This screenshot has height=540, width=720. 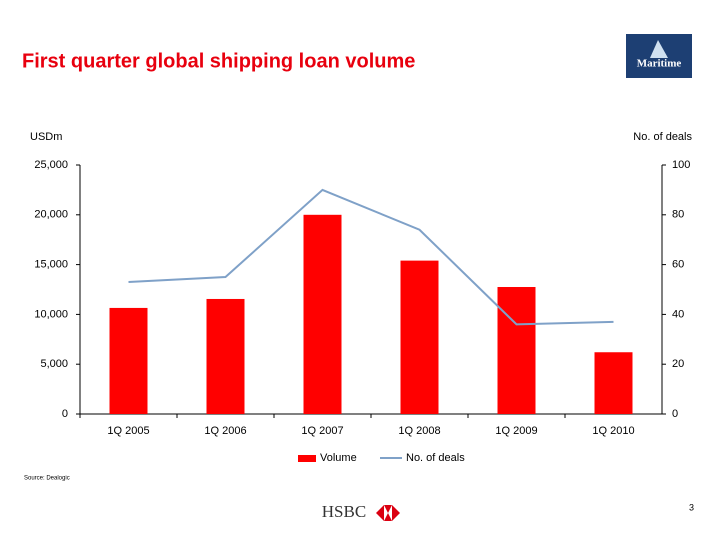 What do you see at coordinates (659, 64) in the screenshot?
I see `logo-text: Maritime` at bounding box center [659, 64].